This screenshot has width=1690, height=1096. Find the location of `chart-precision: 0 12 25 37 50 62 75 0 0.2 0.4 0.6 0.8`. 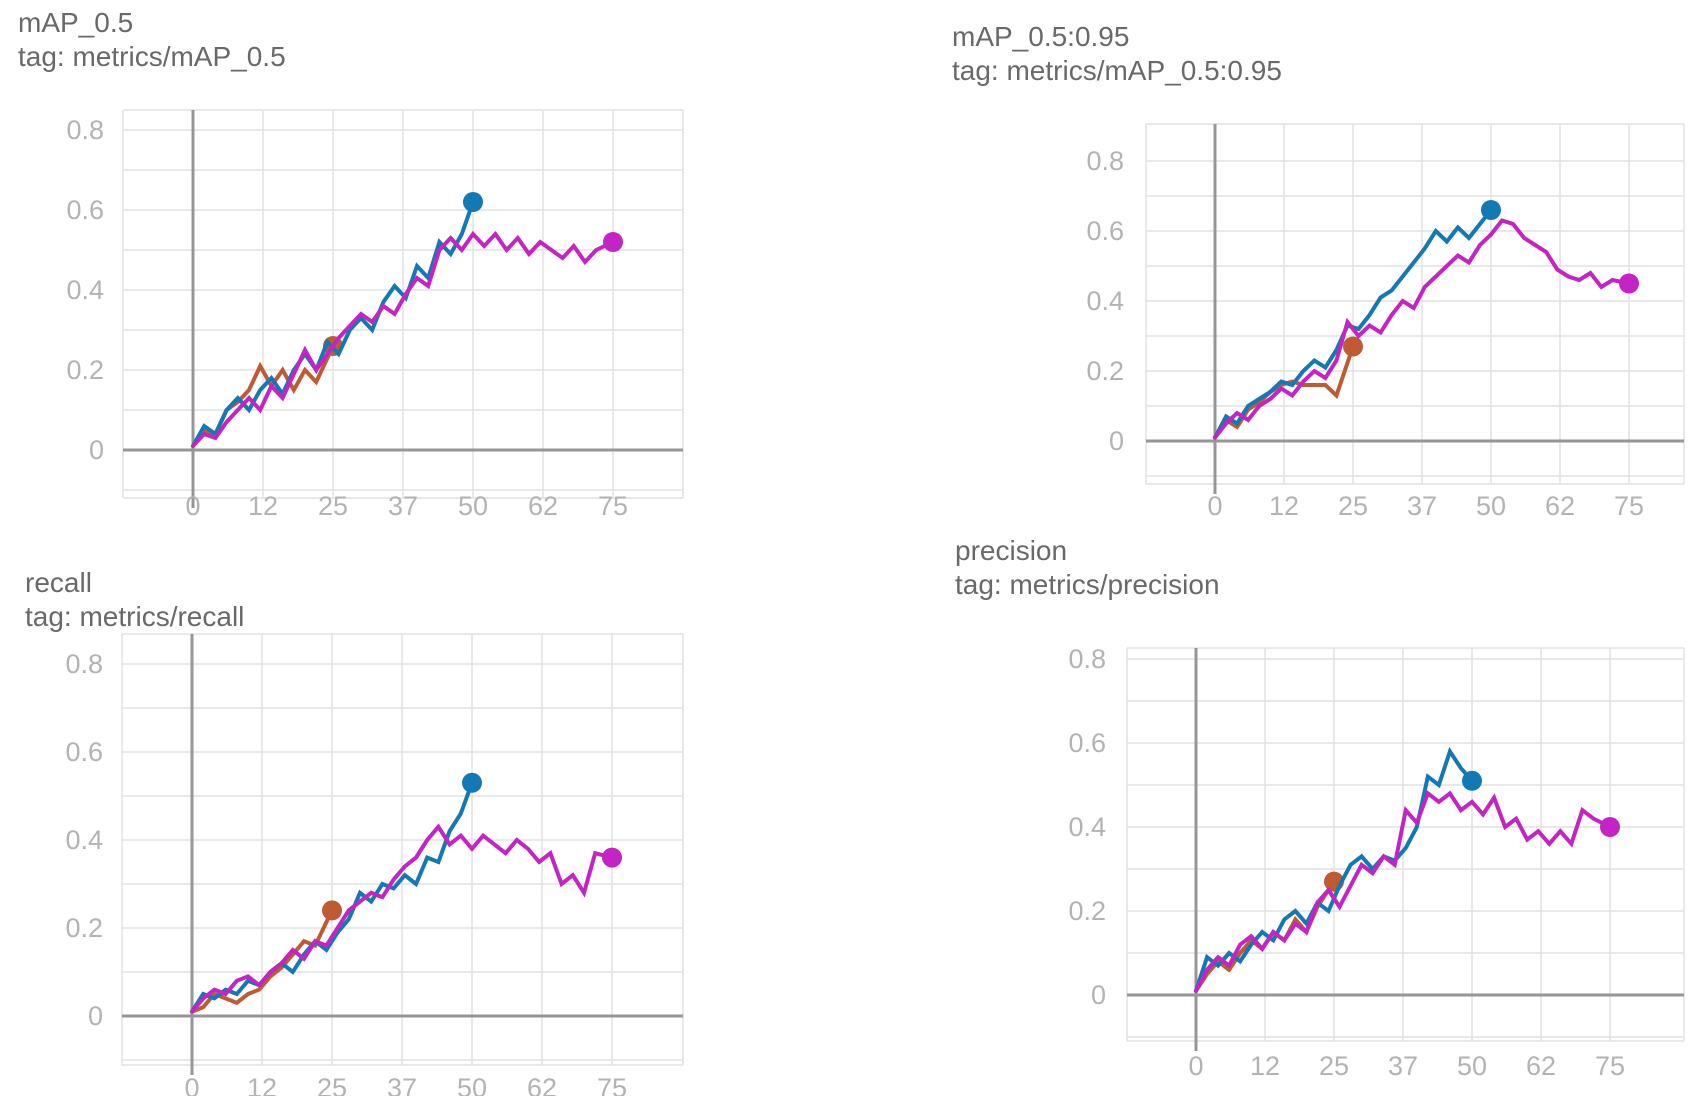

chart-precision: 0 12 25 37 50 62 75 0 0.2 0.4 0.6 0.8 is located at coordinates (1376, 862).